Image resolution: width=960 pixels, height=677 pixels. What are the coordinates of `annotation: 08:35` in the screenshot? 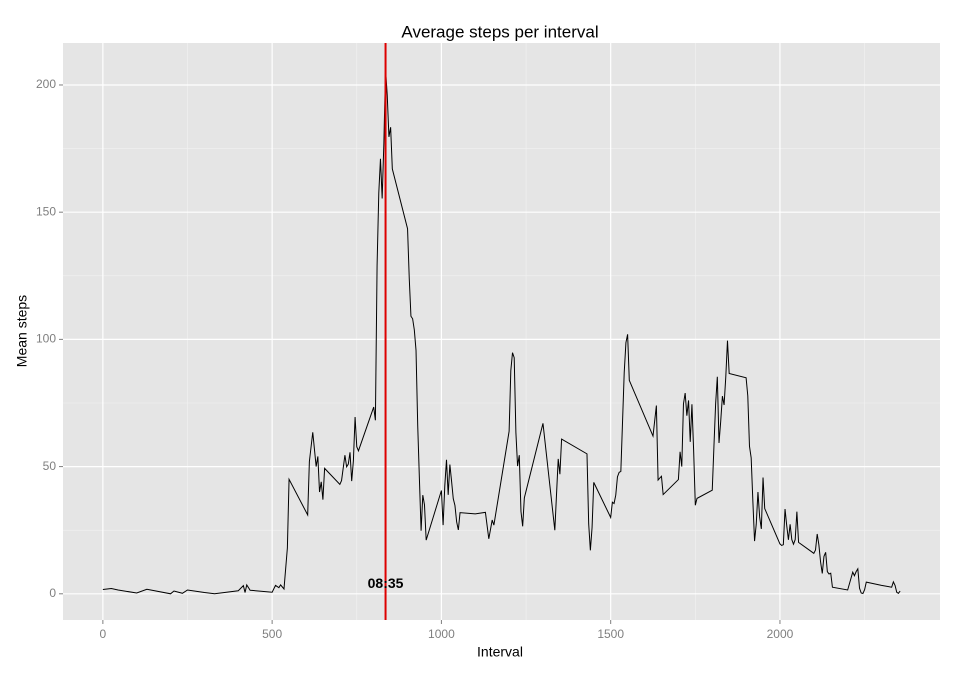 It's located at (386, 583).